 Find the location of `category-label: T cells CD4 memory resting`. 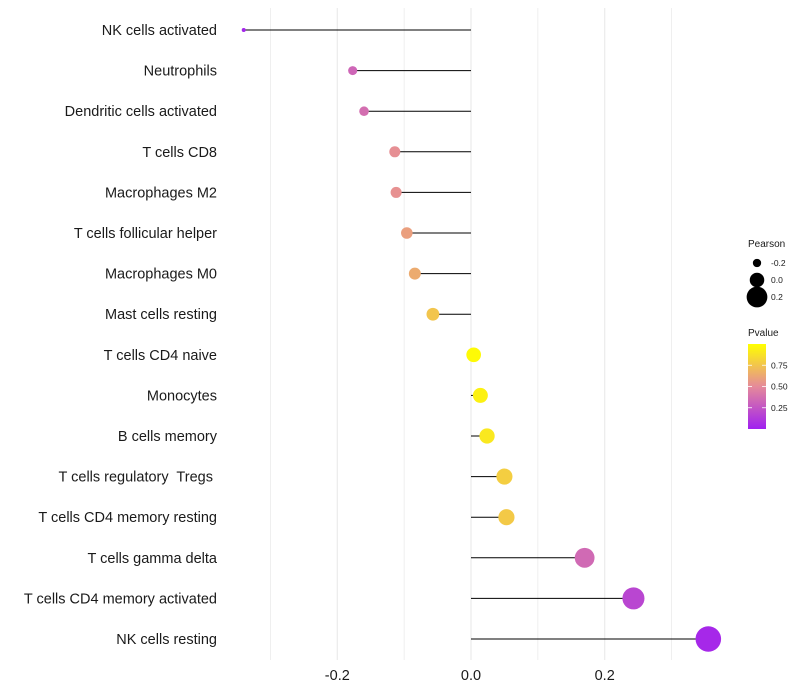

category-label: T cells CD4 memory resting is located at coordinates (127, 518).